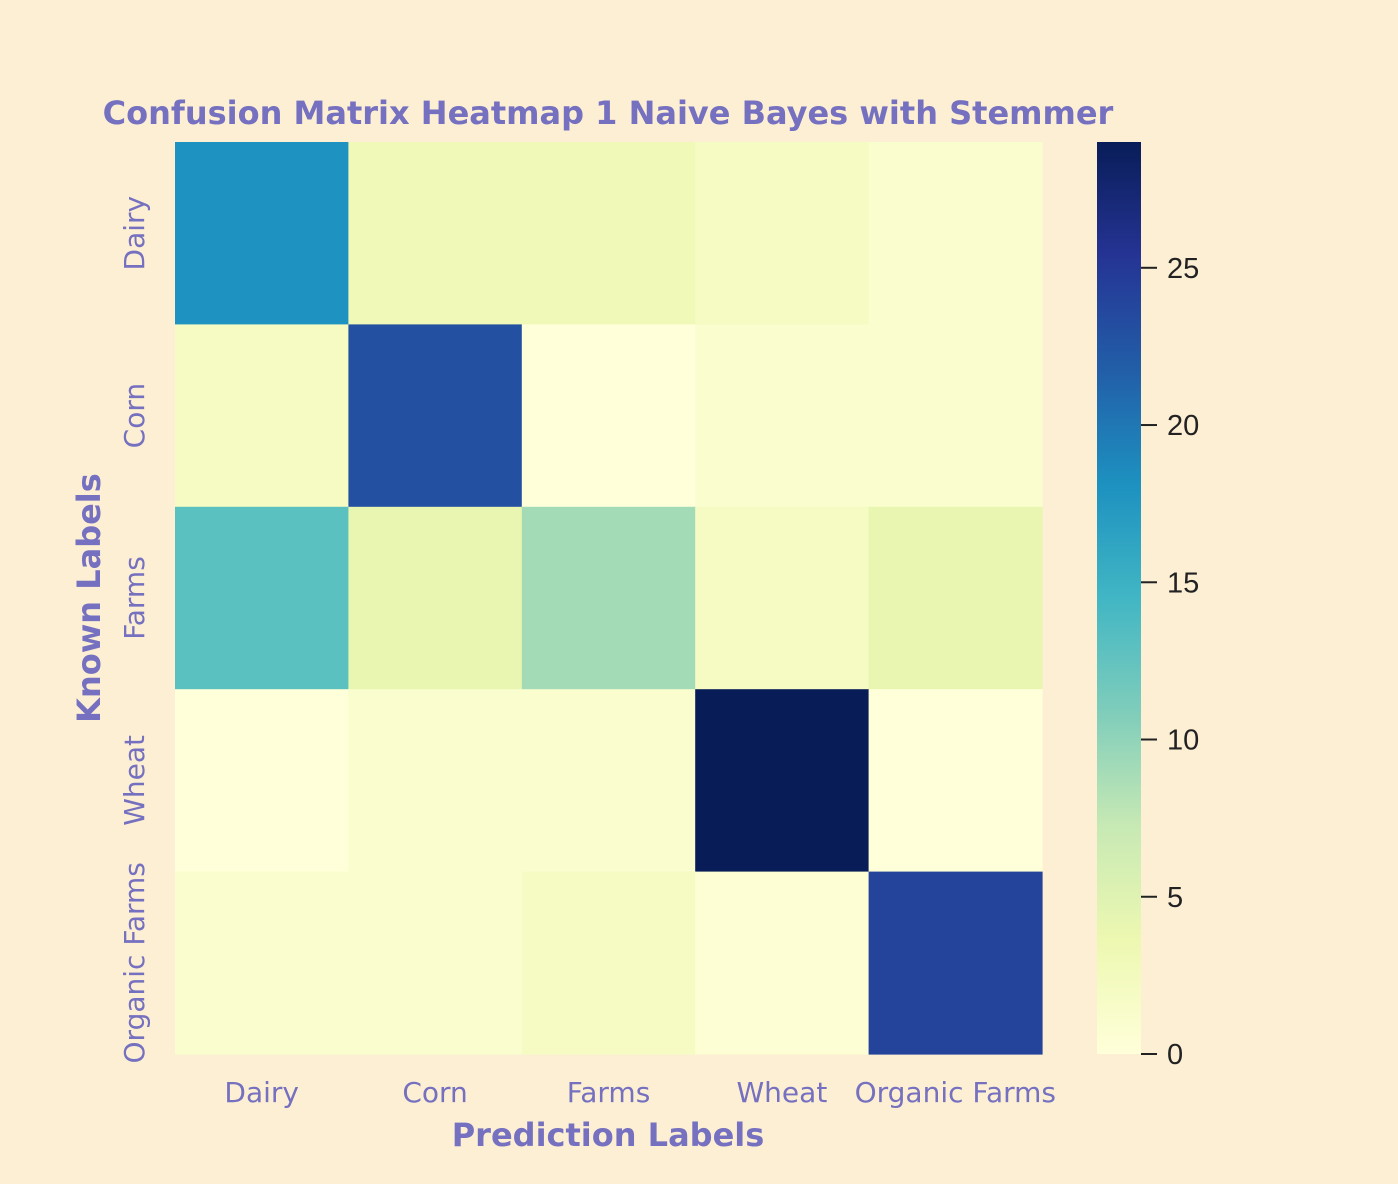 This screenshot has height=1184, width=1398. What do you see at coordinates (1183, 269) in the screenshot?
I see `colorbar-tick-label-5: 25` at bounding box center [1183, 269].